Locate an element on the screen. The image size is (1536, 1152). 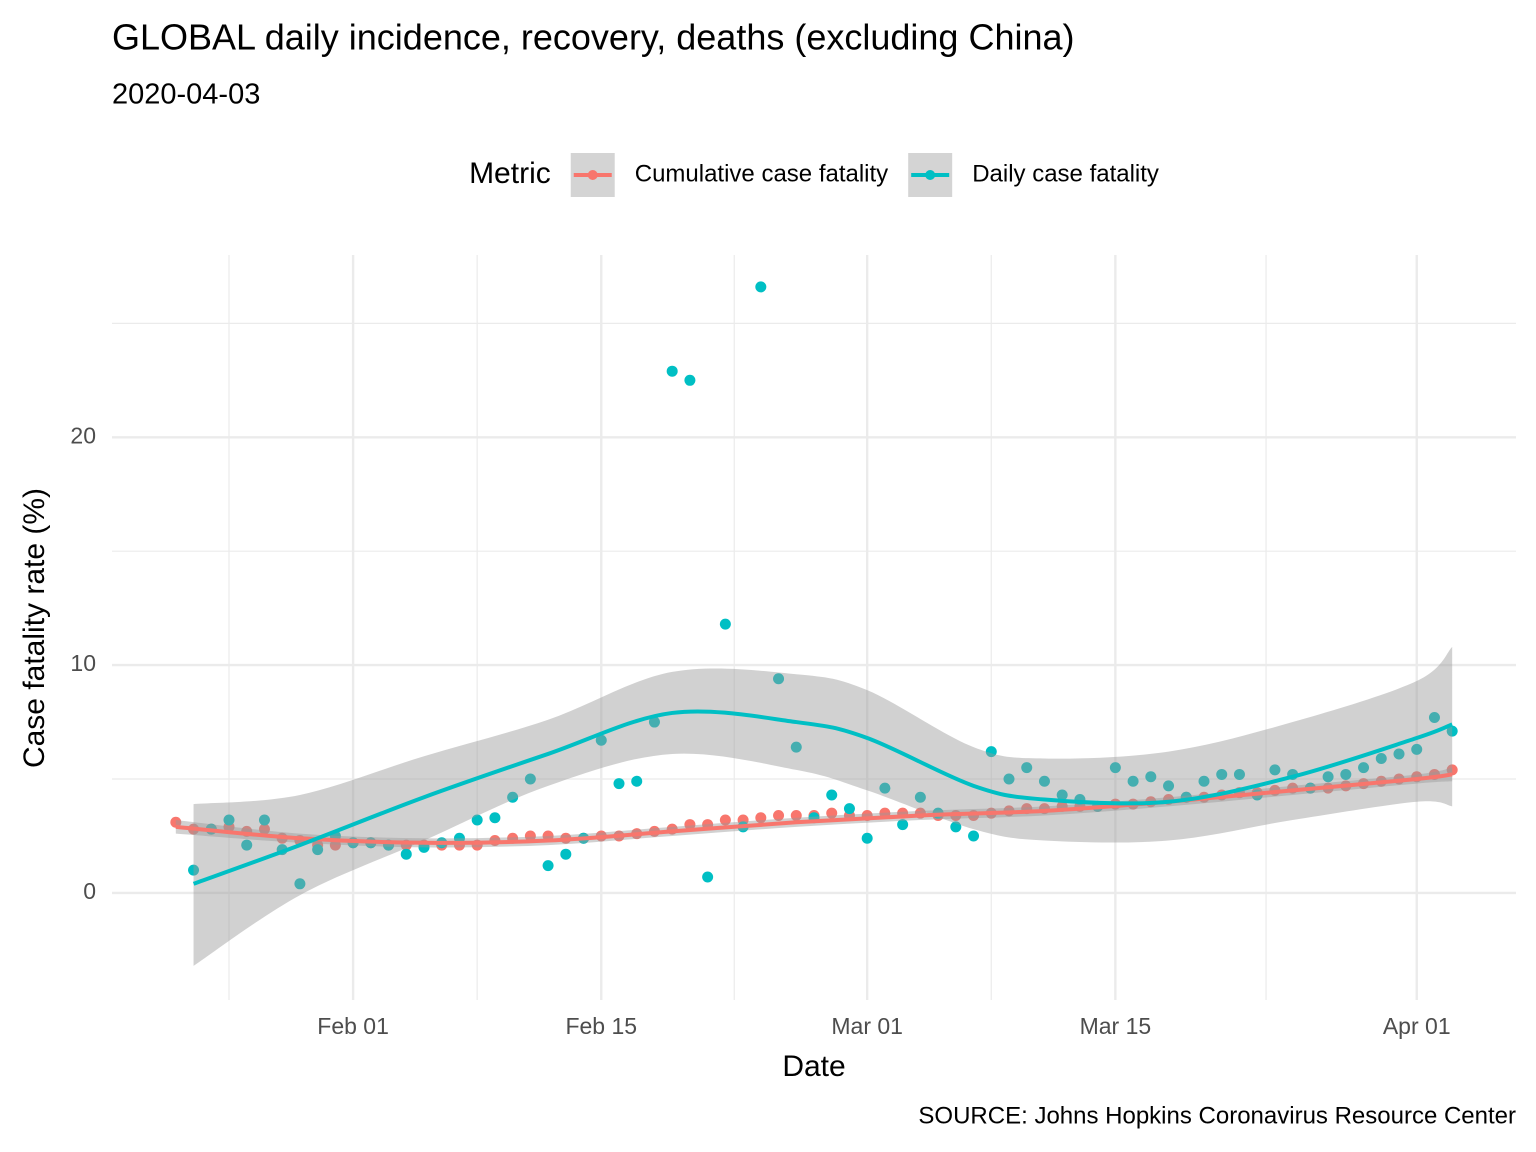
x-axis-title: Date is located at coordinates (813, 1066).